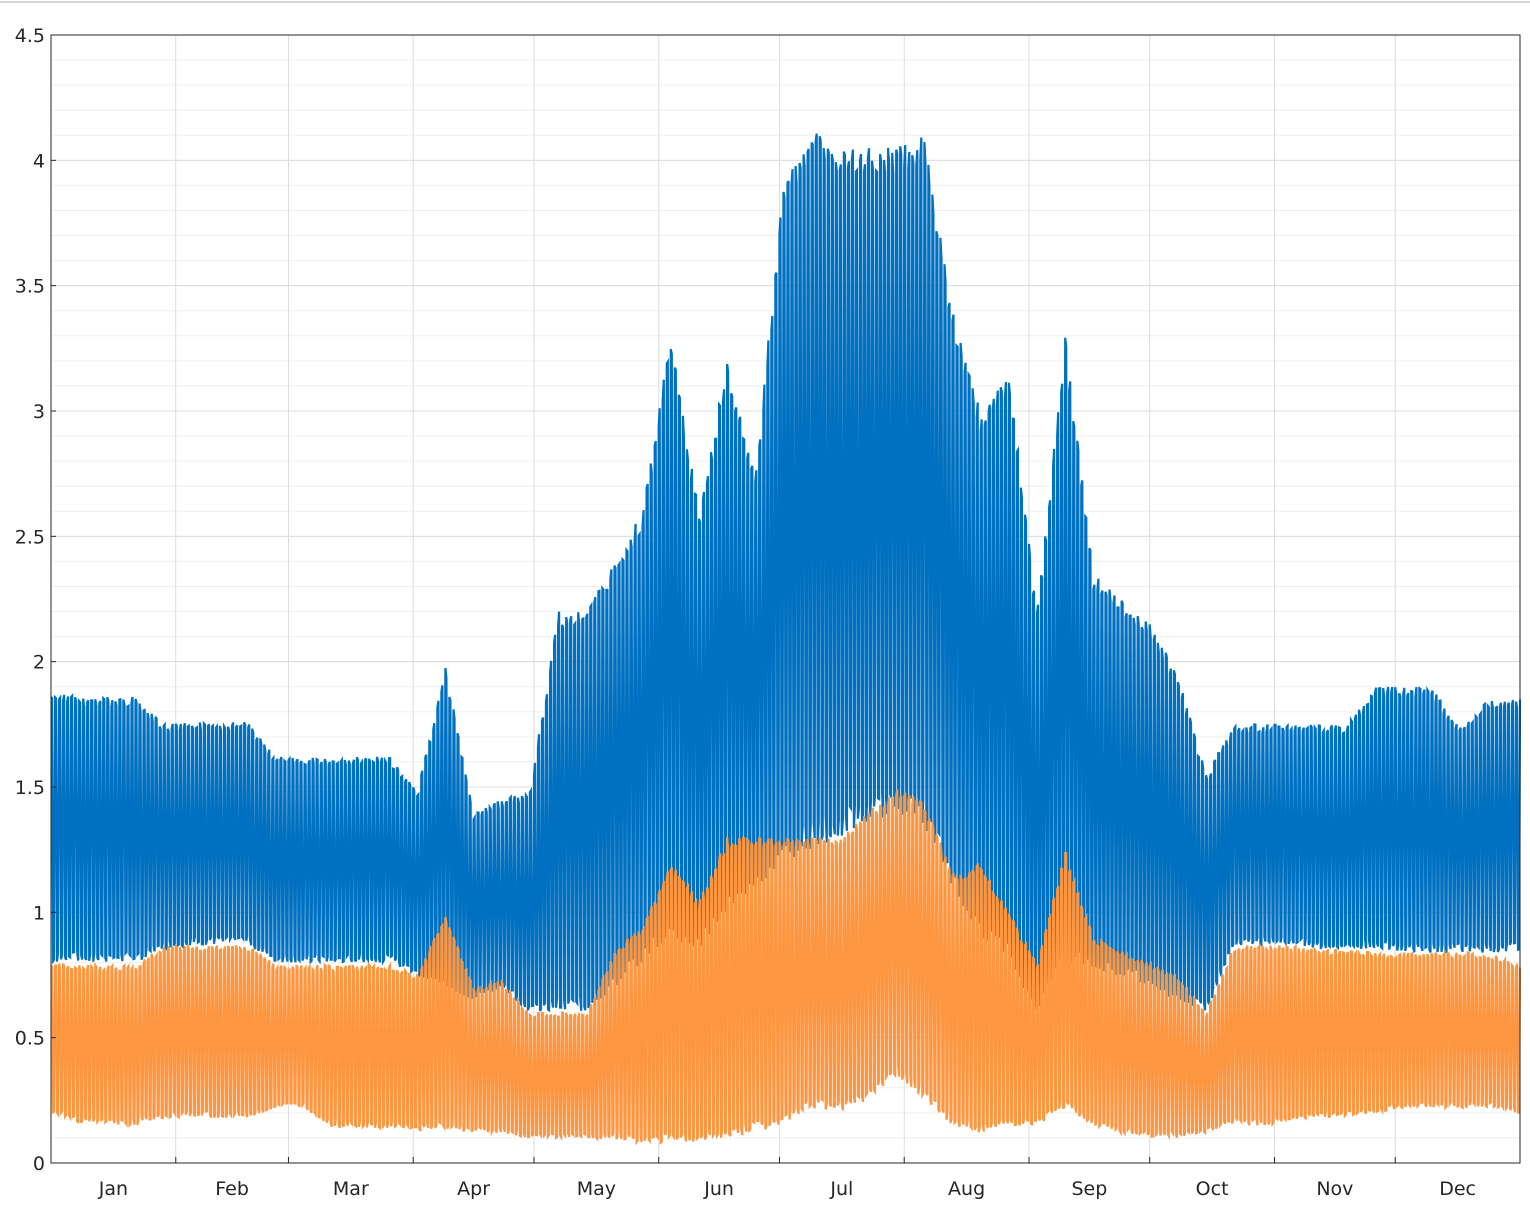 The width and height of the screenshot is (1530, 1213). Describe the element at coordinates (1334, 1189) in the screenshot. I see `x-tick-label: Nov` at that location.